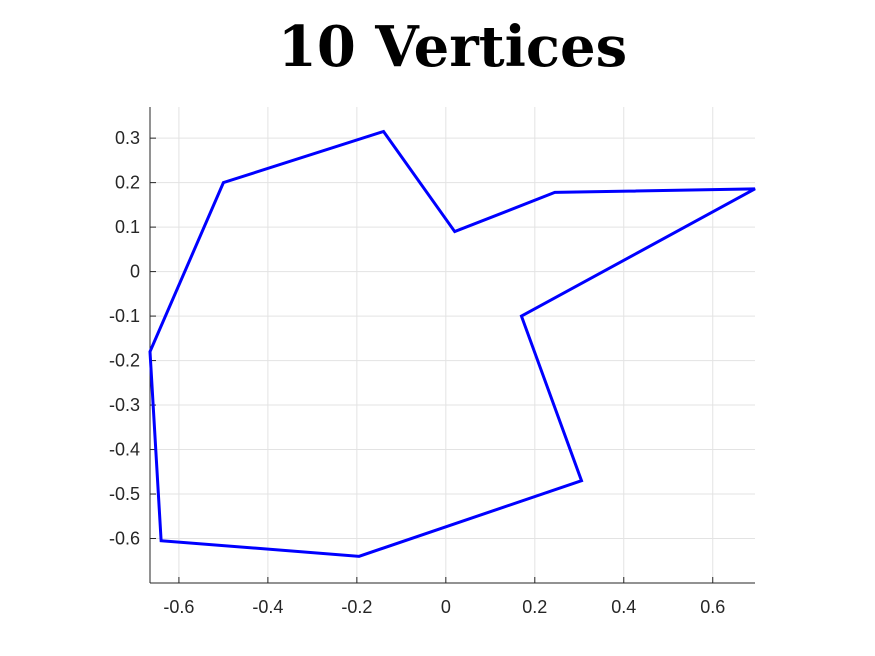 This screenshot has width=875, height=656. I want to click on y-tick-labels: 0.3 0.2 0.1 0 -0.1 -0.2 -0.3 -0.4 -0.5 -0.6, so click(124, 338).